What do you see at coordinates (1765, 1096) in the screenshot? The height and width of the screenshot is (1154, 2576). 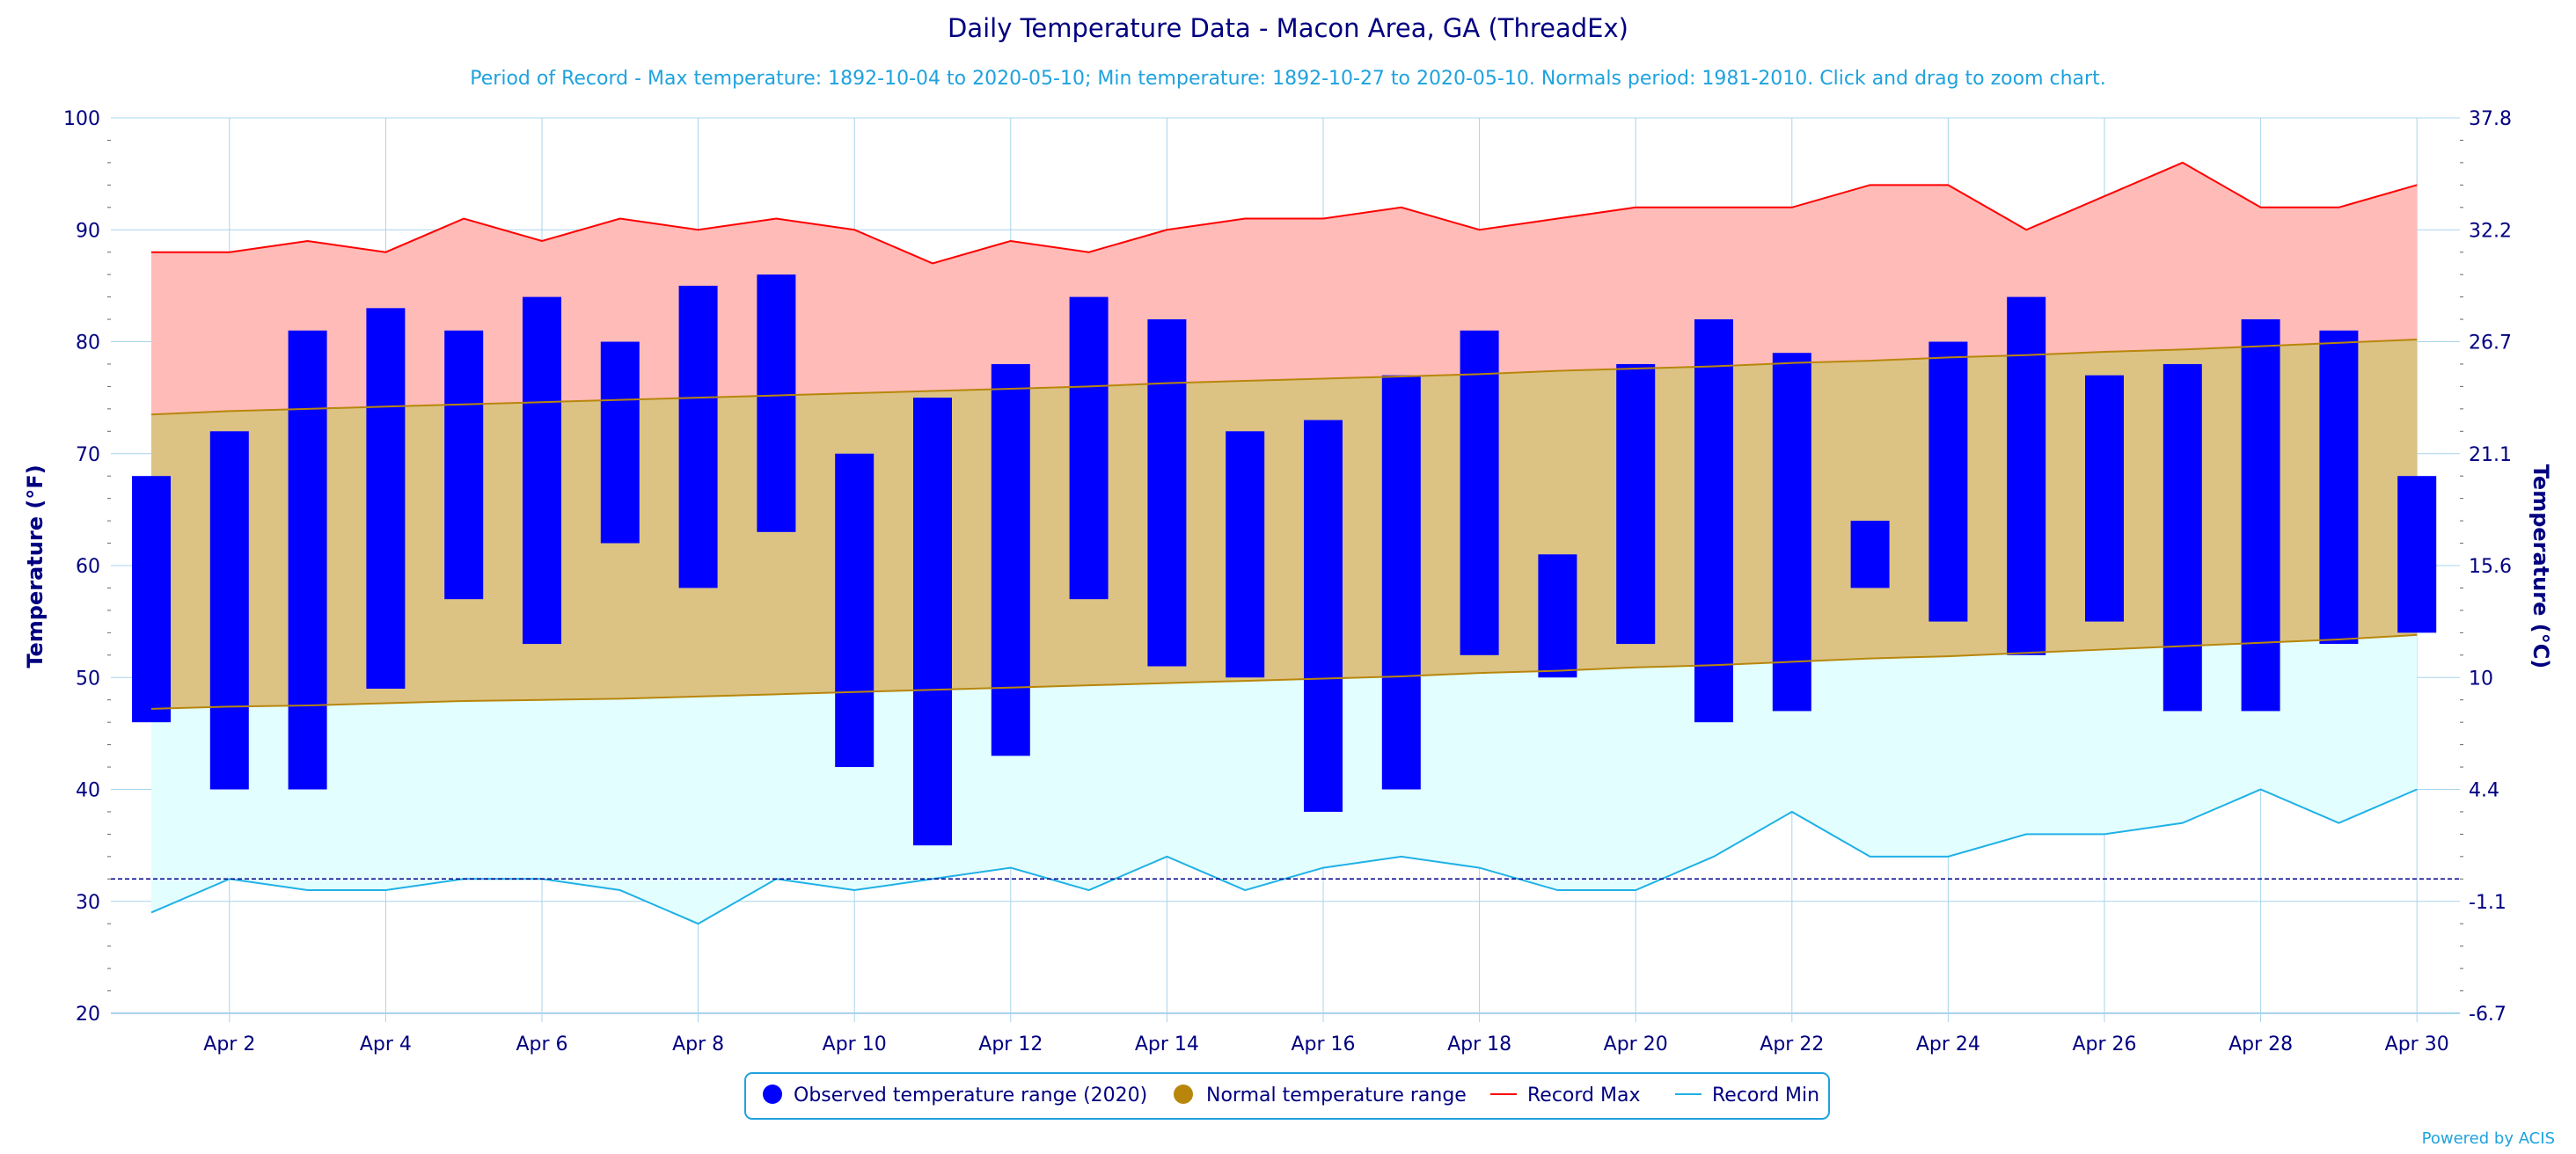 I see `legend-record-min-label: Record Min` at bounding box center [1765, 1096].